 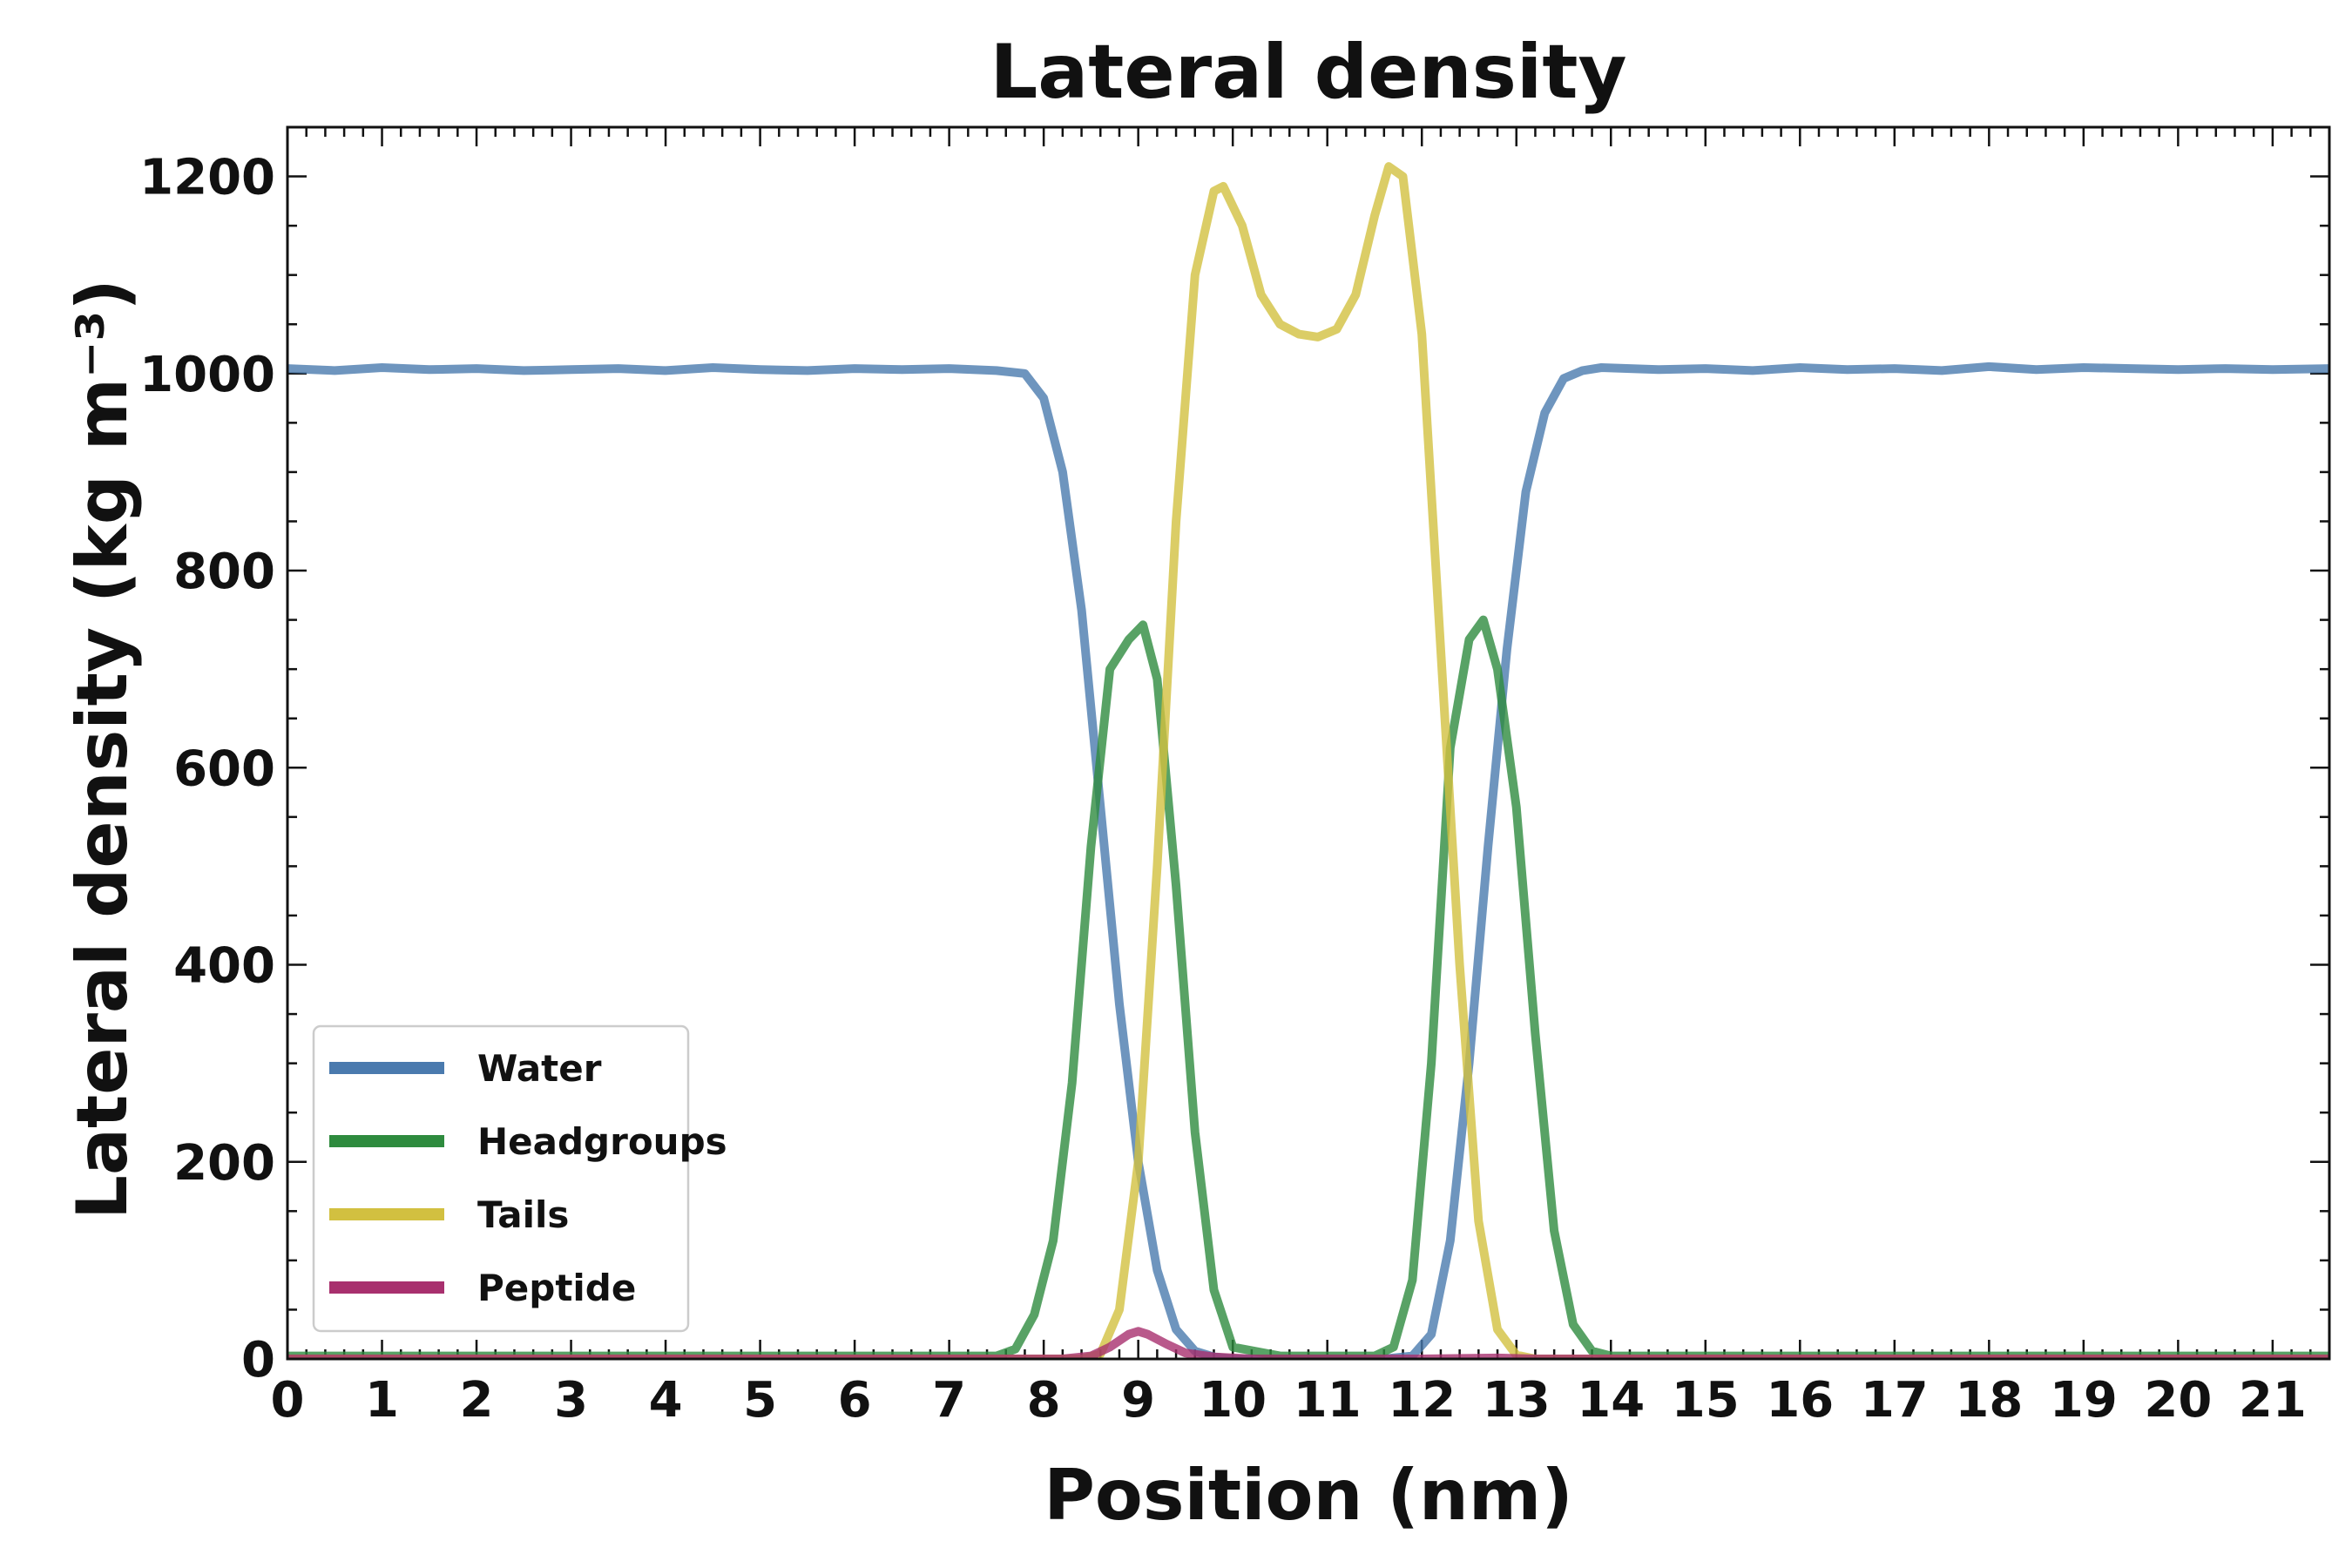 What do you see at coordinates (224, 768) in the screenshot?
I see `y-tick-label: 600` at bounding box center [224, 768].